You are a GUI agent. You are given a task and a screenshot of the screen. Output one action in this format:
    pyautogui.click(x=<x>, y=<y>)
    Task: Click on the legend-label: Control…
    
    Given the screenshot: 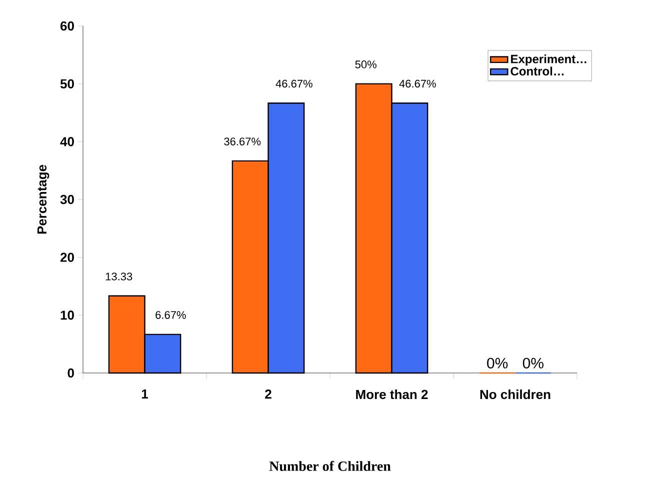 What is the action you would take?
    pyautogui.click(x=537, y=71)
    